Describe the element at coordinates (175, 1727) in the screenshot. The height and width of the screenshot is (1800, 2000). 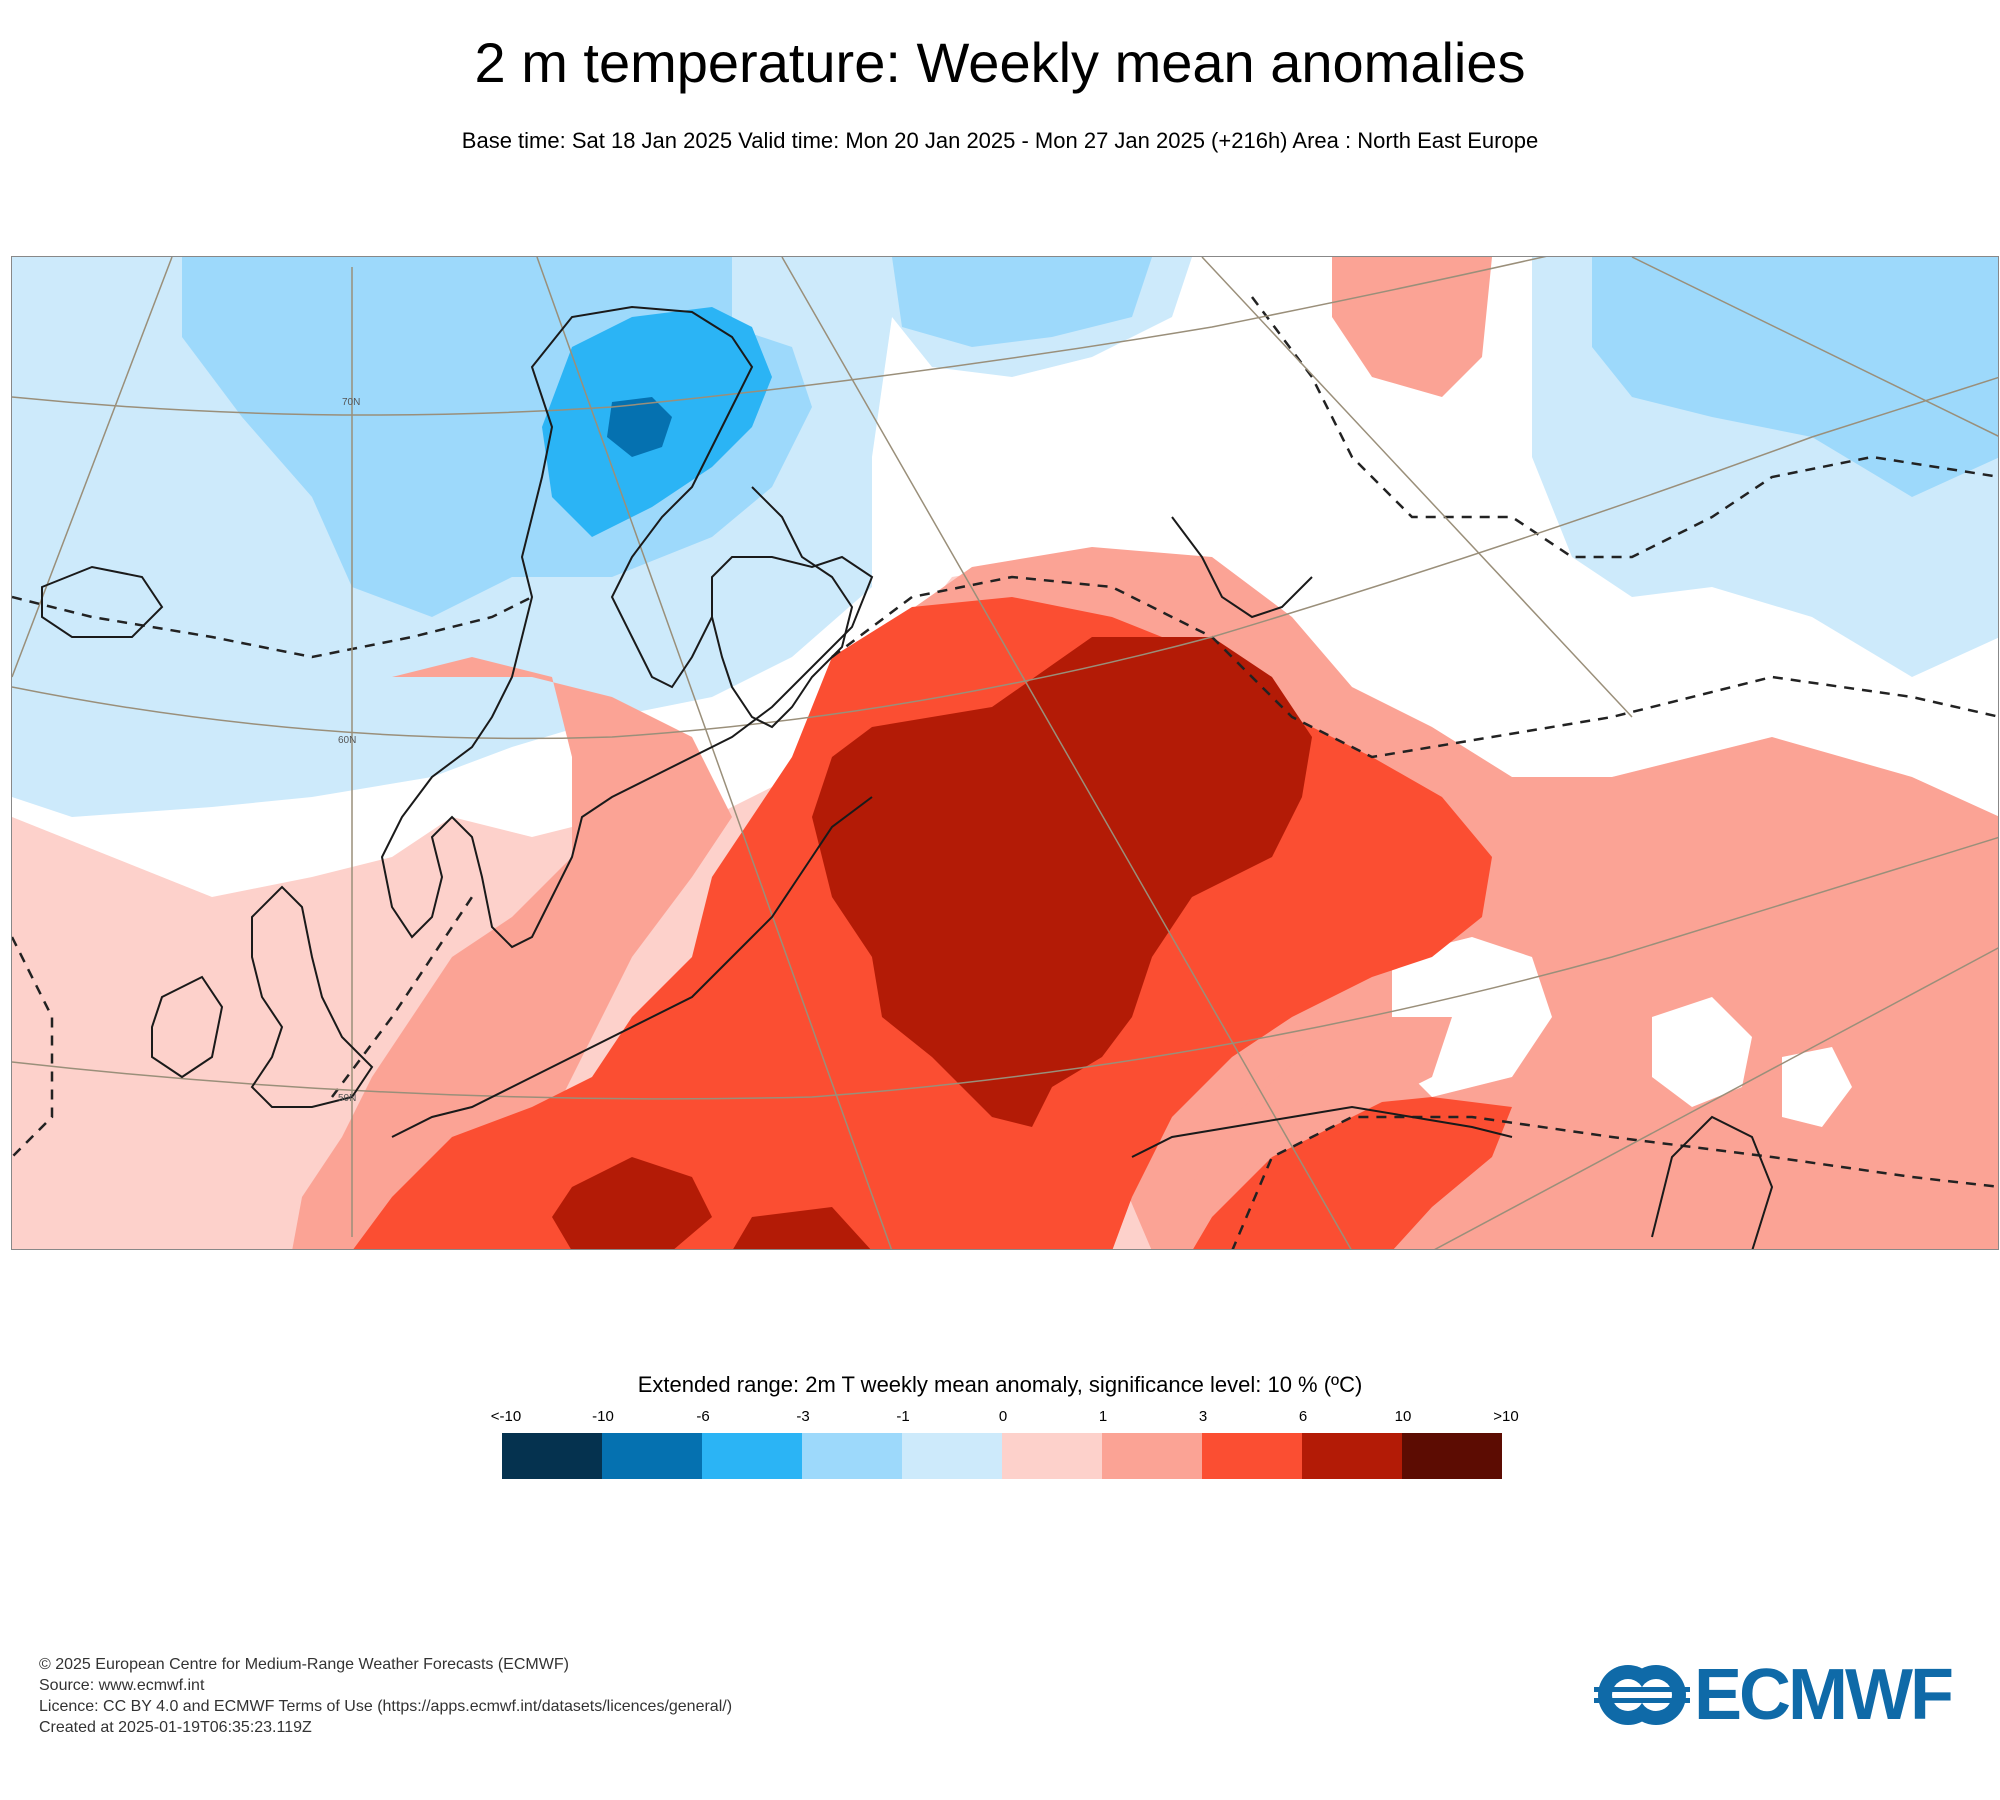
I see `footer-created: Created at 2025-01-19T06:35:23.119Z` at that location.